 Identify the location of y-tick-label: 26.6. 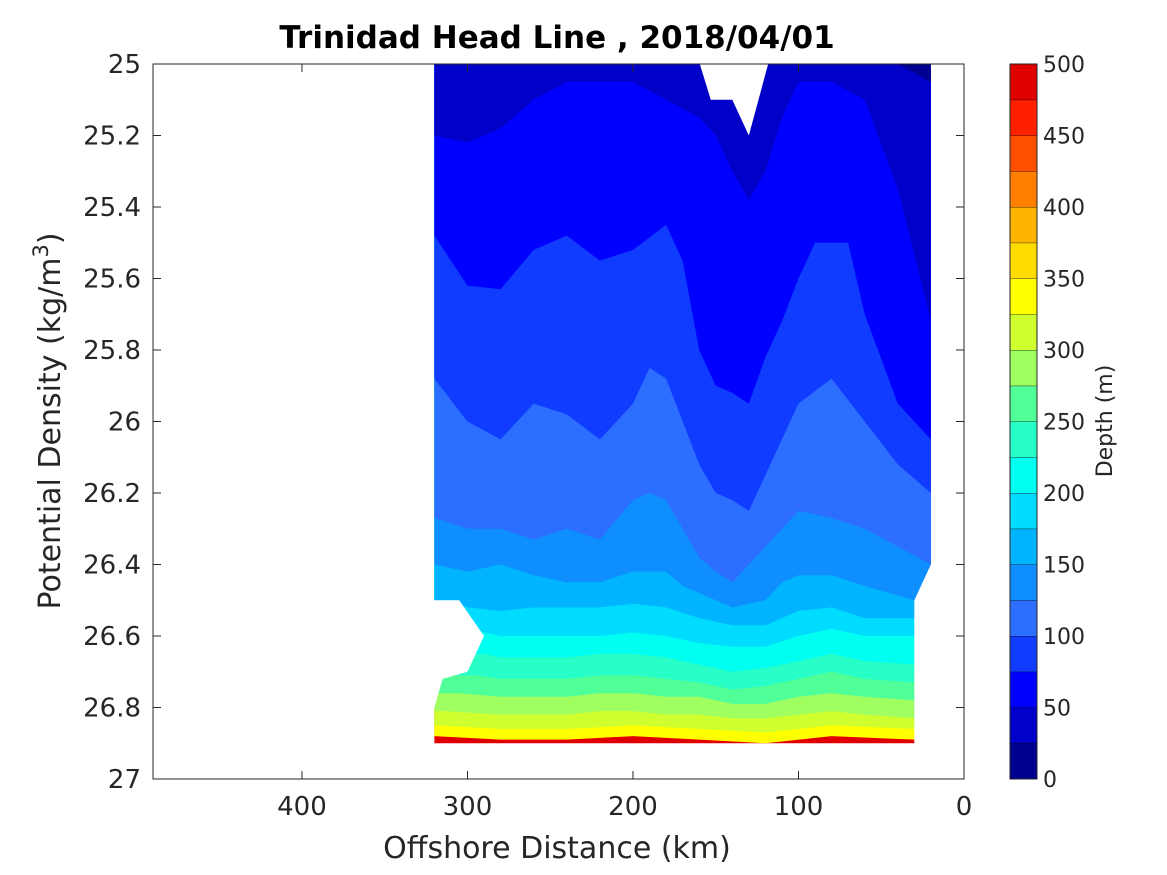
(112, 637).